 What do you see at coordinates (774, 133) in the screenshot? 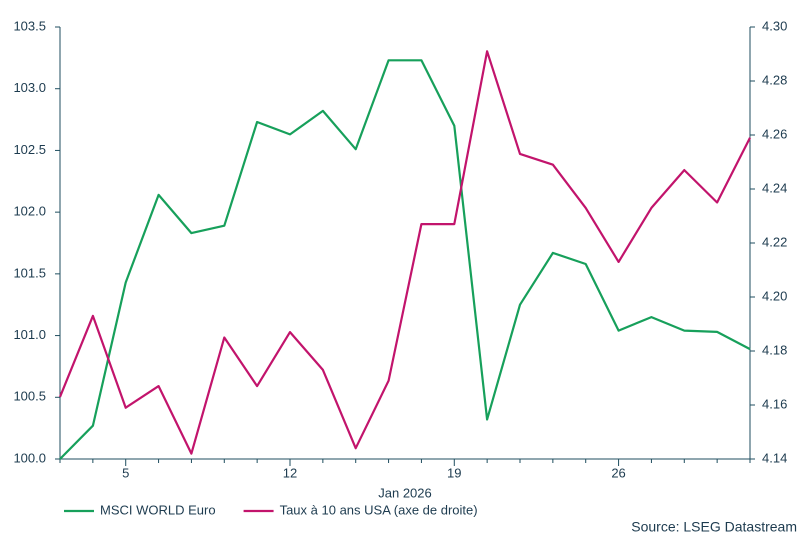
I see `y2-tick-label: 4.26` at bounding box center [774, 133].